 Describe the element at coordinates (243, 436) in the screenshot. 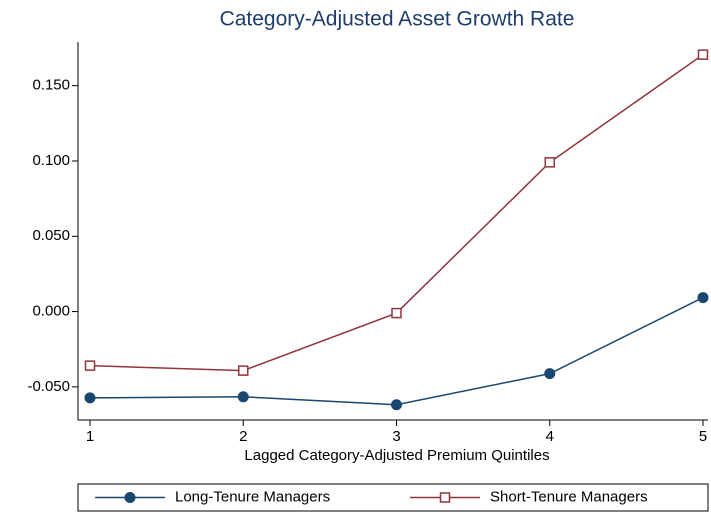

I see `x-tick-label: 2` at that location.